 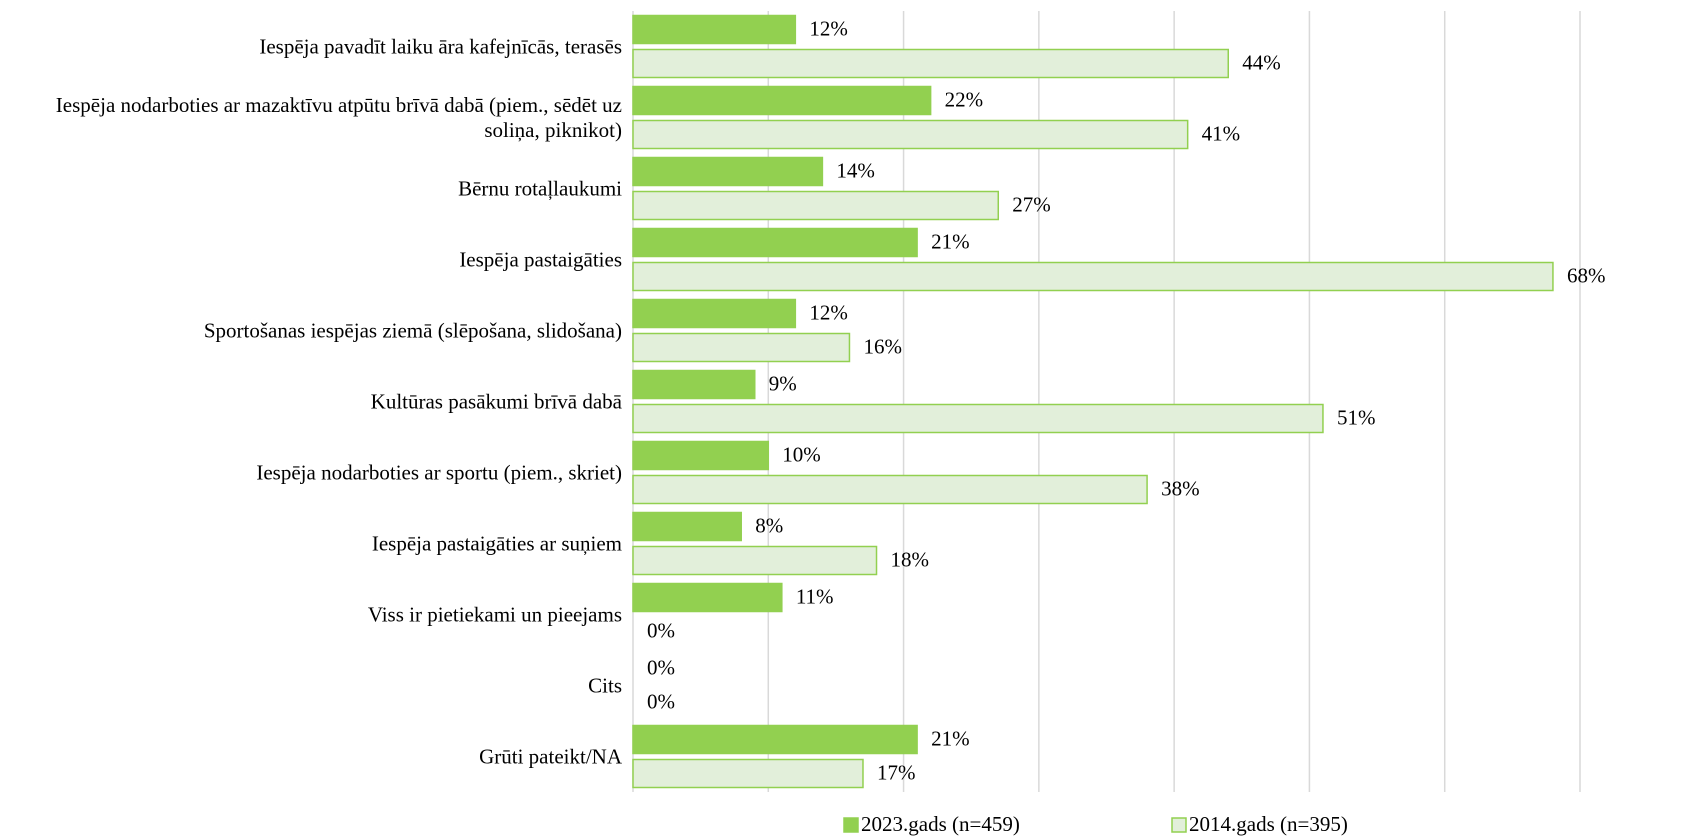 I want to click on category-label: Kultūras pasākumi brīvā dabā, so click(x=496, y=401).